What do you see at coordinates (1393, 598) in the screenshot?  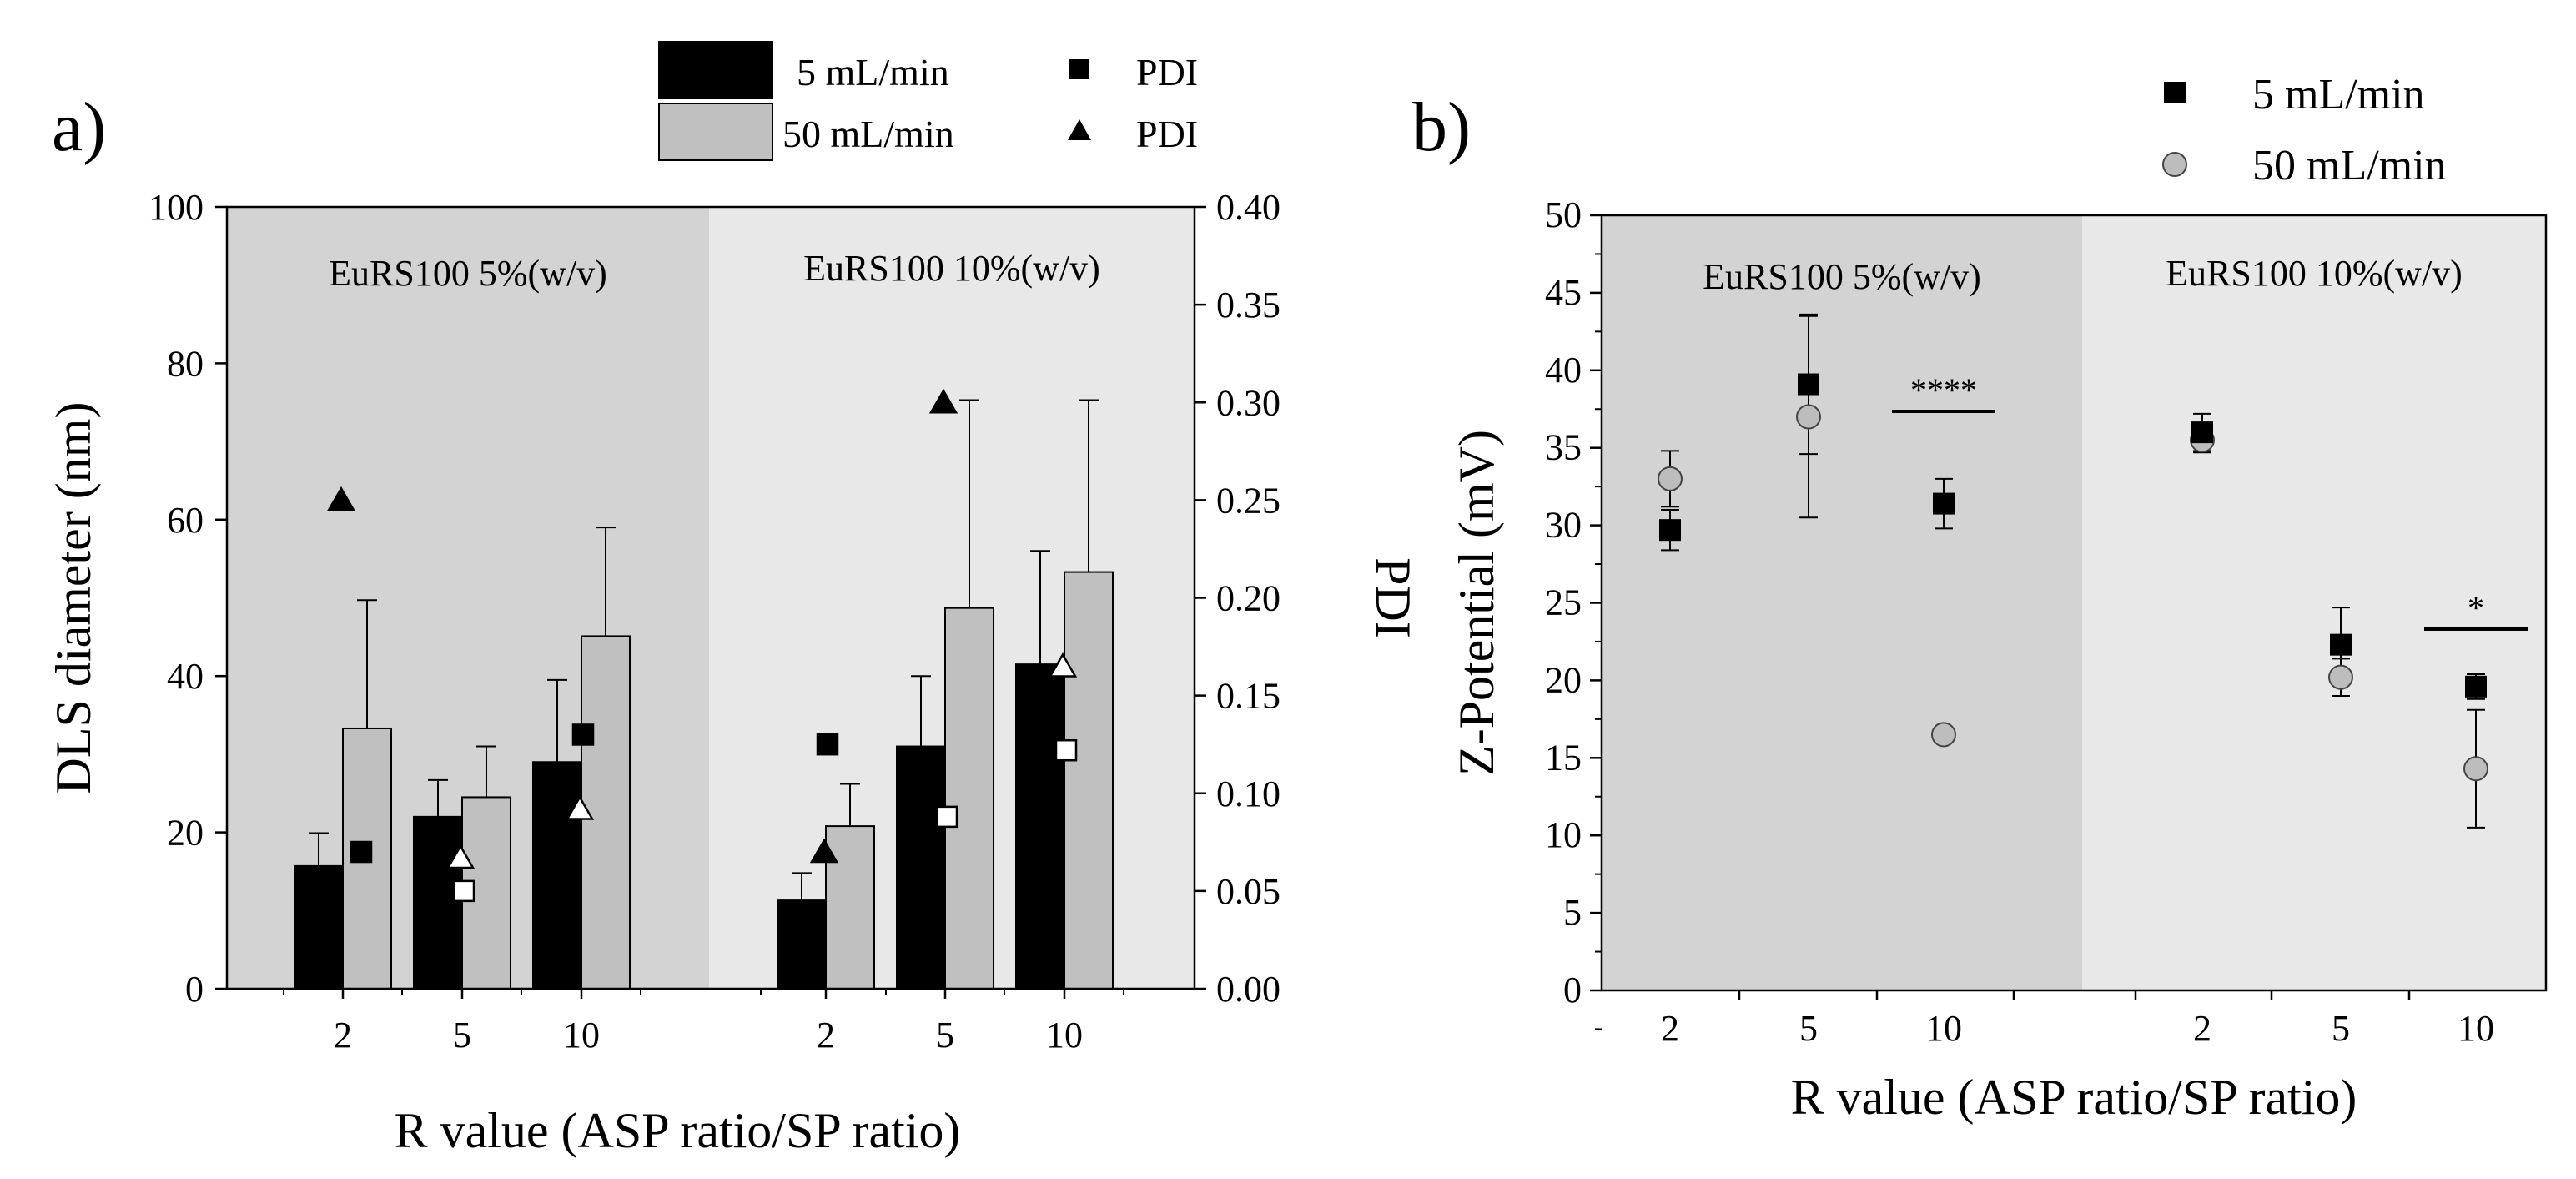 I see `a-y2-axis-title: PDI` at bounding box center [1393, 598].